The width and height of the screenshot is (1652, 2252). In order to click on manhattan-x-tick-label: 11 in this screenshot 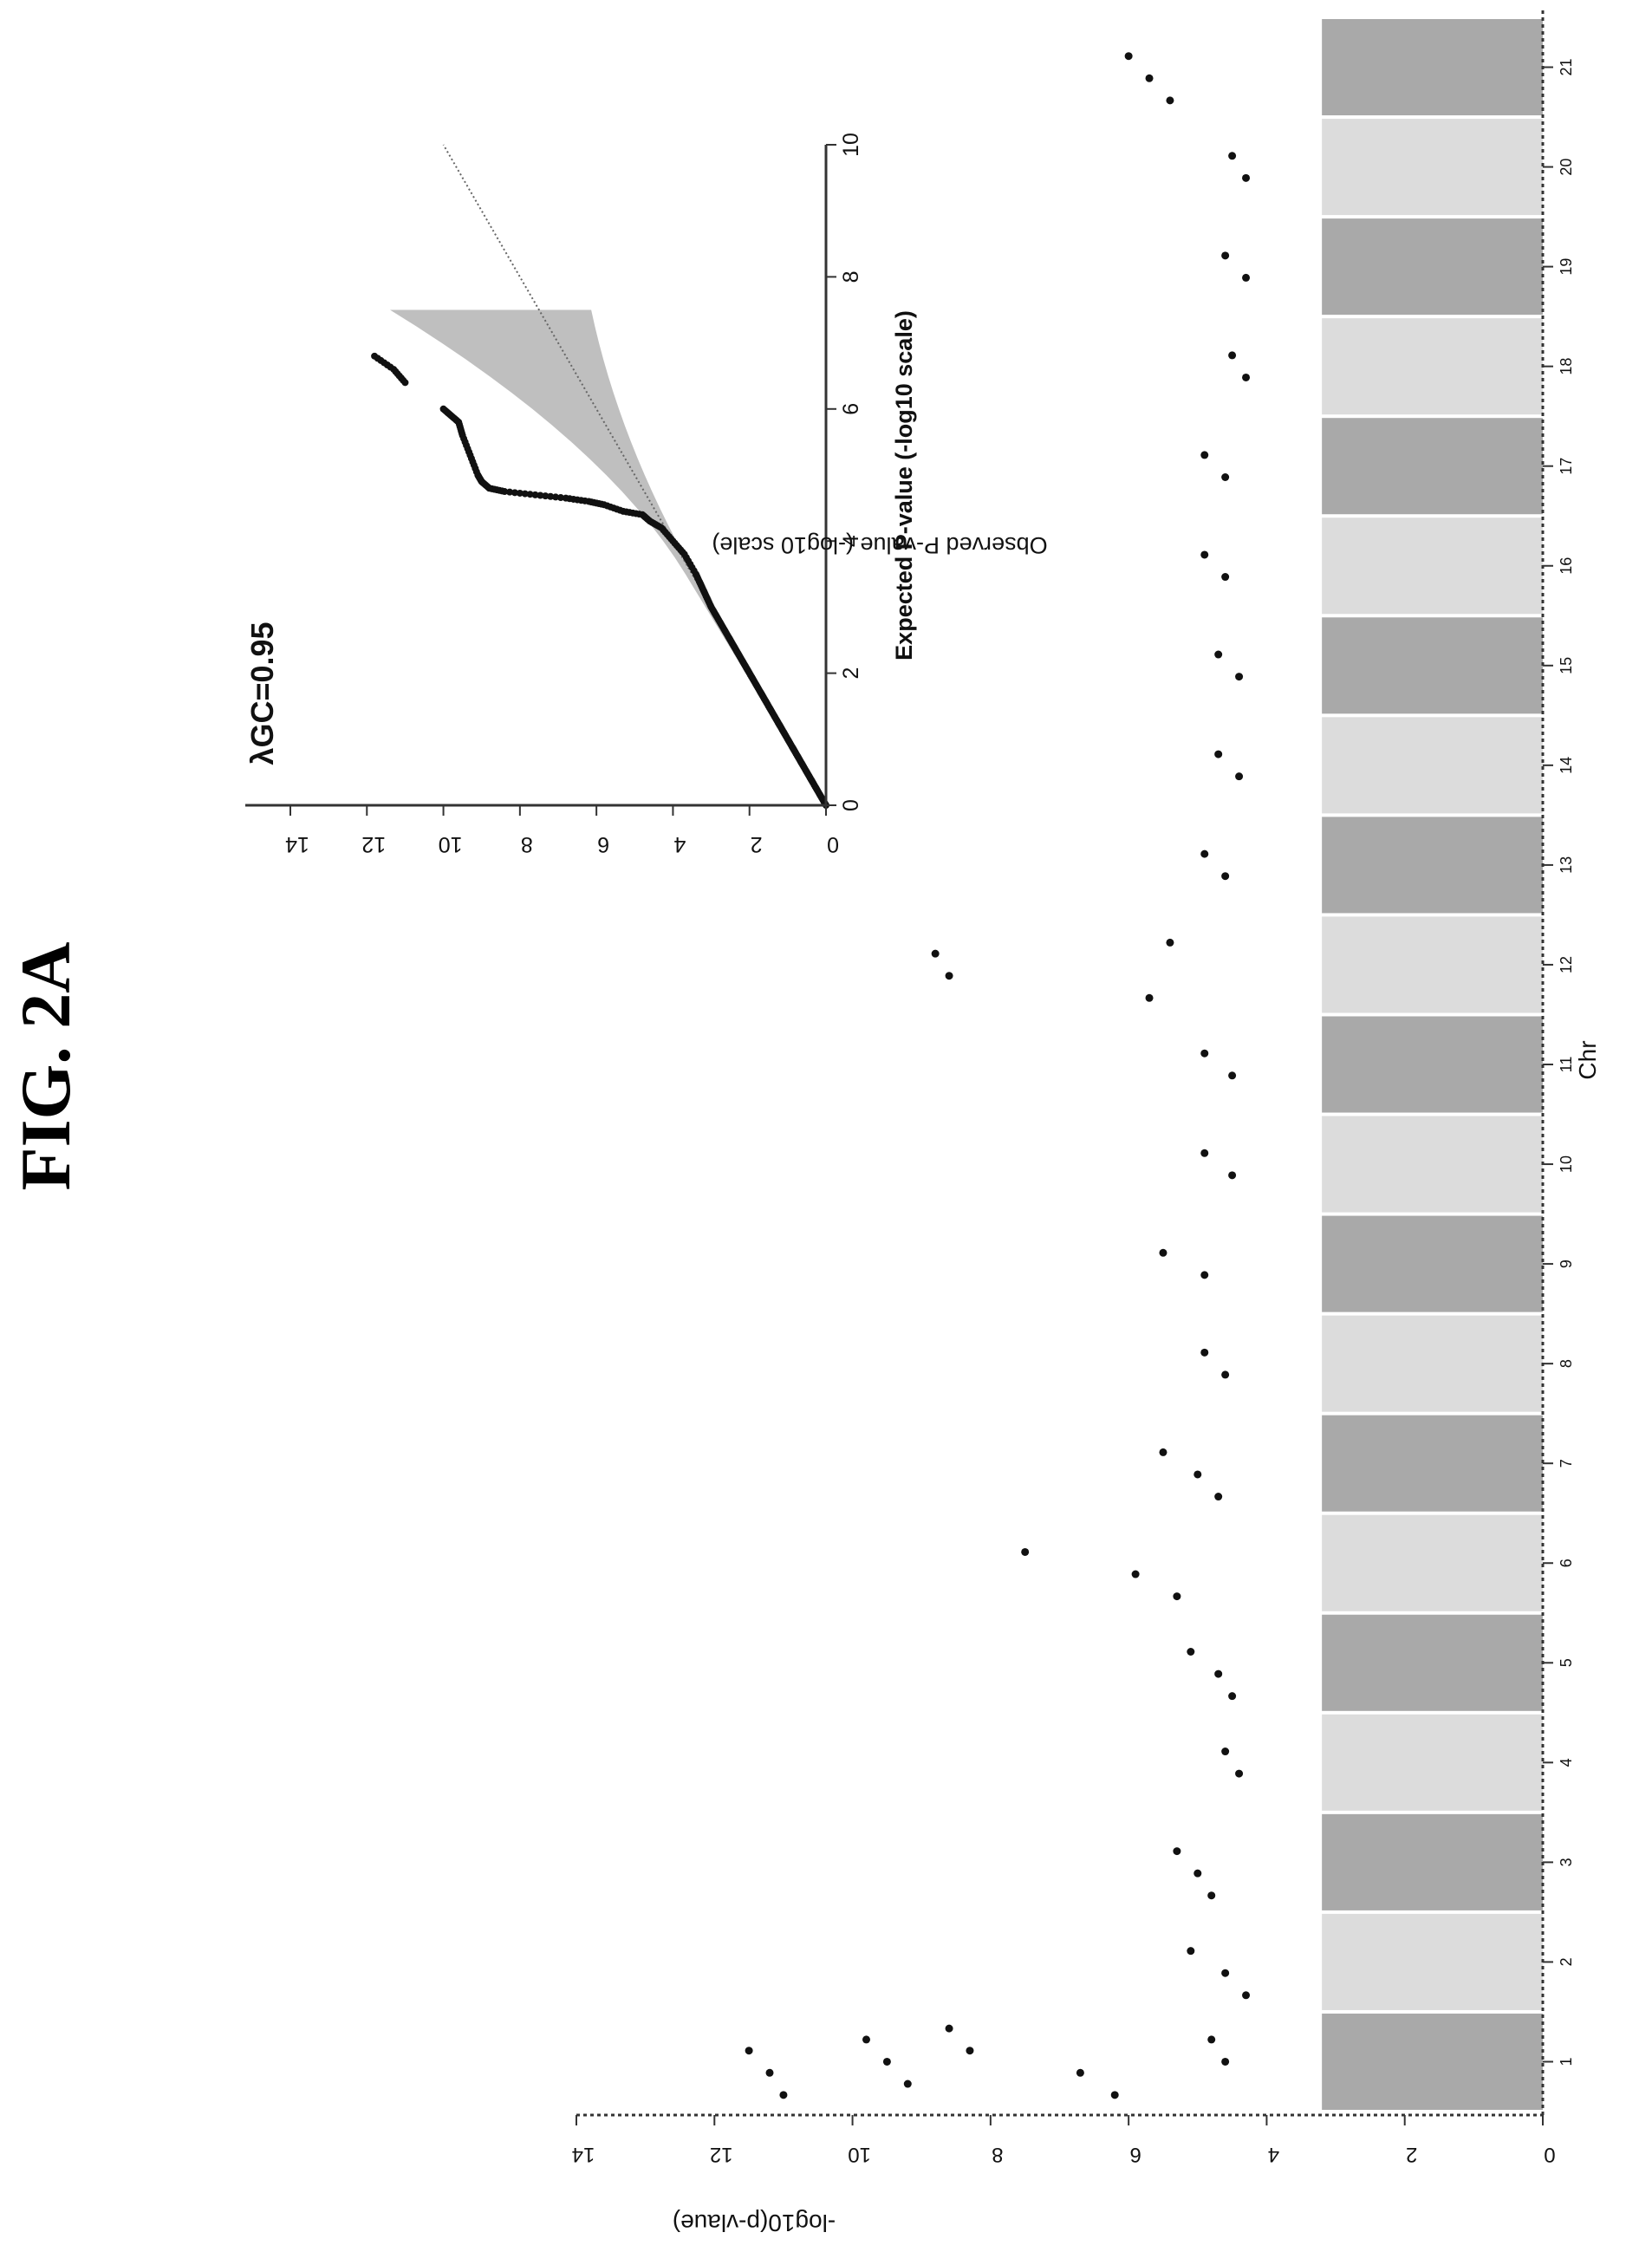, I will do `click(1566, 1065)`.